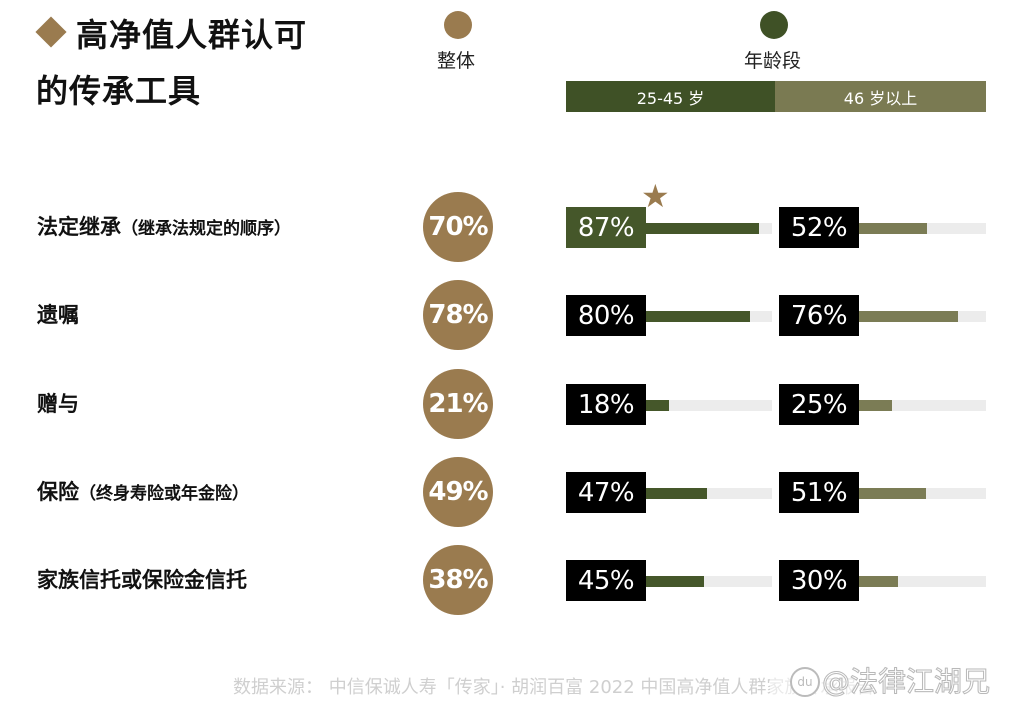 This screenshot has width=1025, height=714. What do you see at coordinates (606, 315) in the screenshot?
I see `age-25-45-value-box: 80%` at bounding box center [606, 315].